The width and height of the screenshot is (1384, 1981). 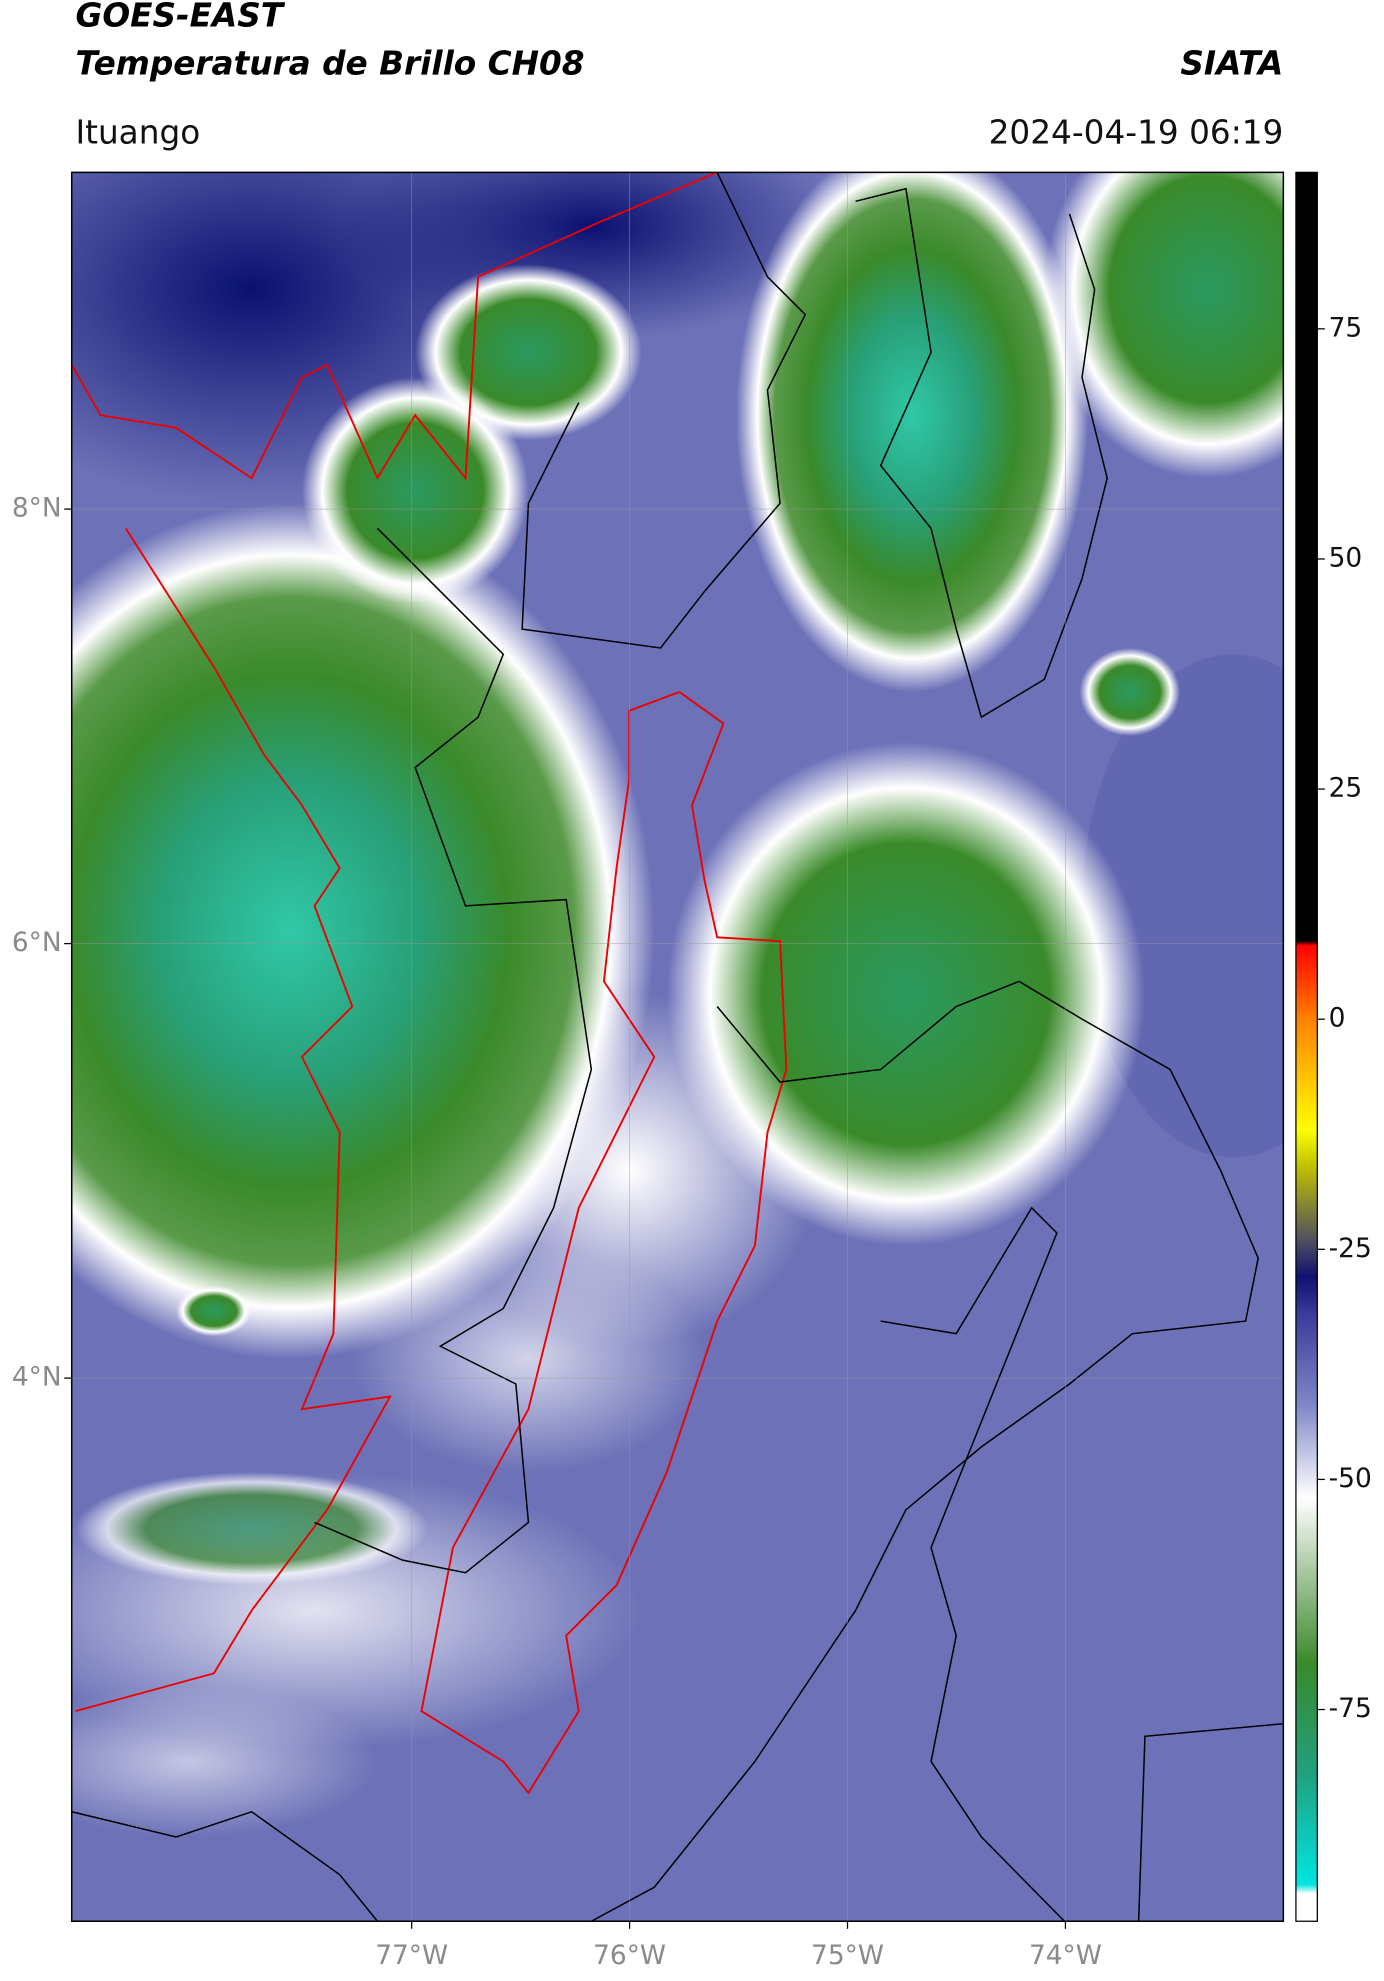 What do you see at coordinates (847, 1955) in the screenshot?
I see `x-tick-label: 75°W` at bounding box center [847, 1955].